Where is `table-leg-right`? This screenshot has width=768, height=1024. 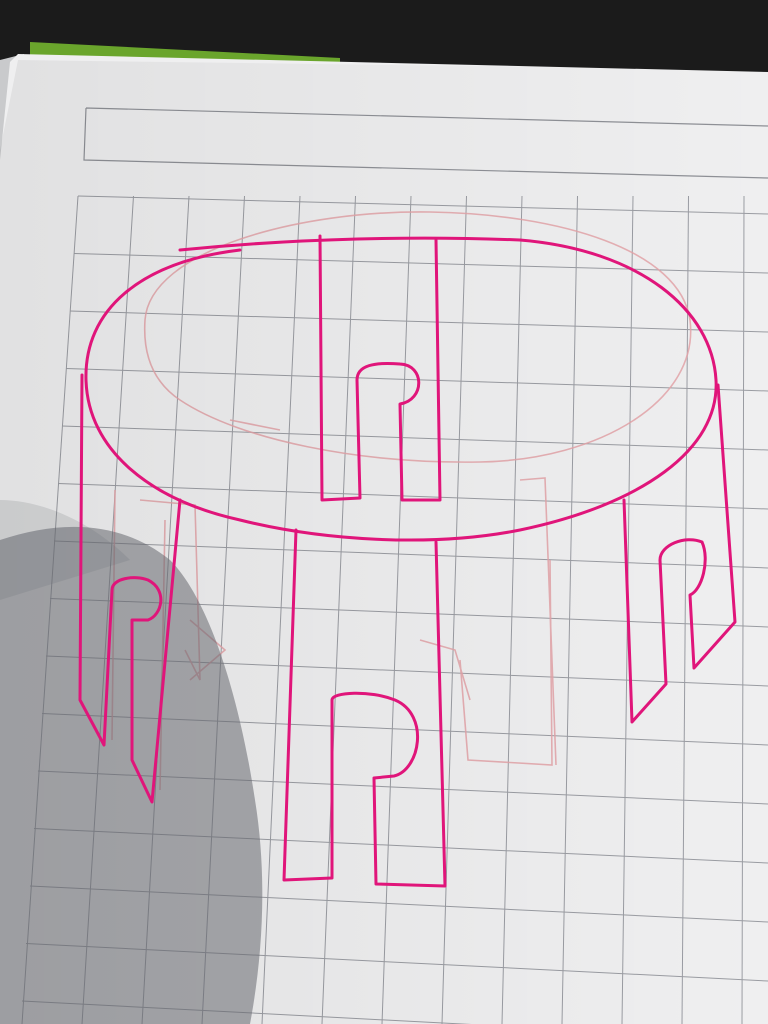 table-leg-right is located at coordinates (679, 553).